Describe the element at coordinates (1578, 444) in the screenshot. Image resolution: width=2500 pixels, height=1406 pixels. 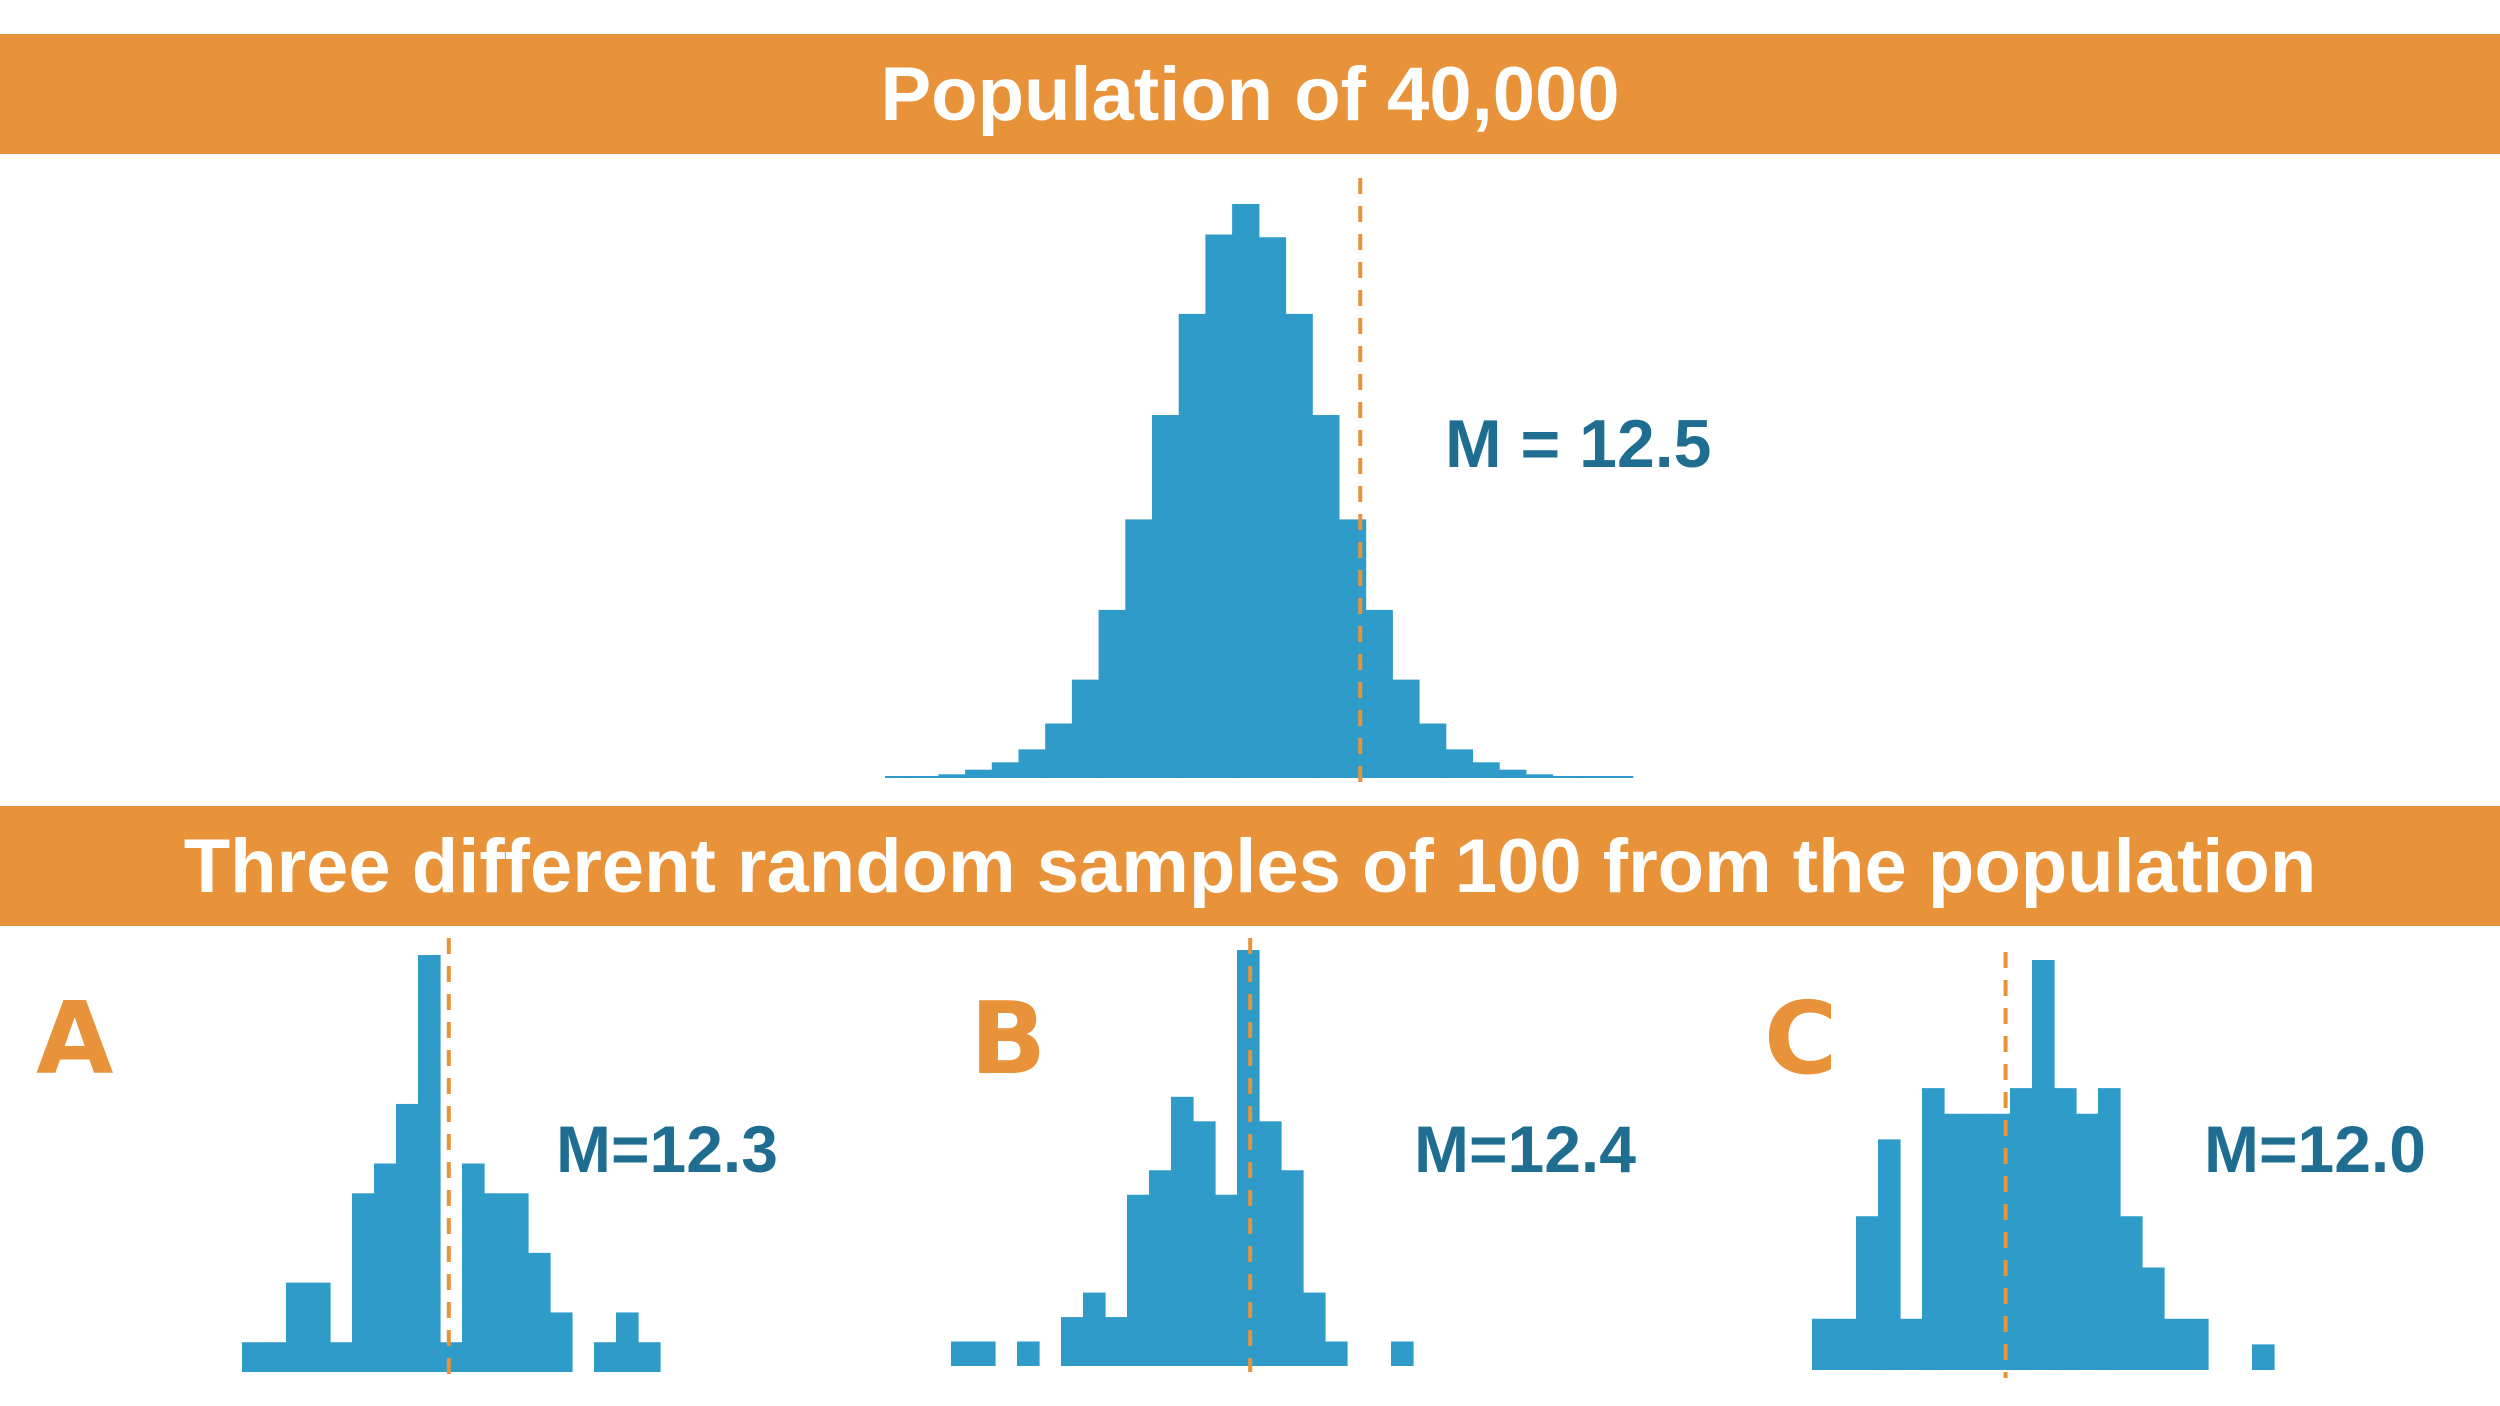
I see `population-mean-label: M = 12.5` at that location.